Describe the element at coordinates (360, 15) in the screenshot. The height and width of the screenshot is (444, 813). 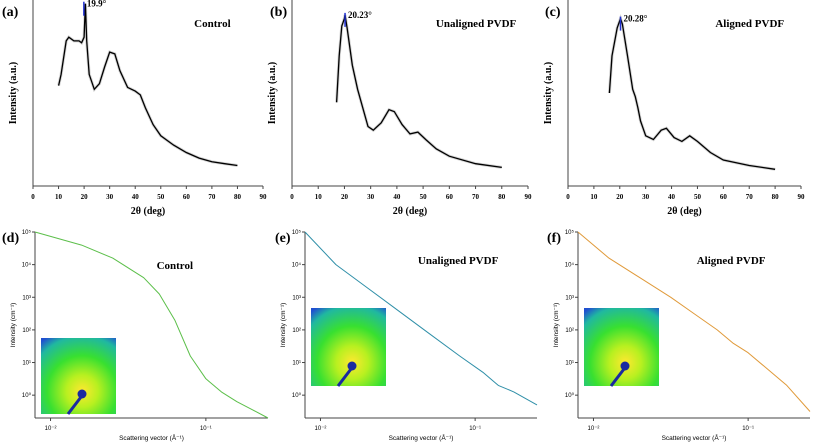
I see `peak-annotation: 20.23°` at that location.